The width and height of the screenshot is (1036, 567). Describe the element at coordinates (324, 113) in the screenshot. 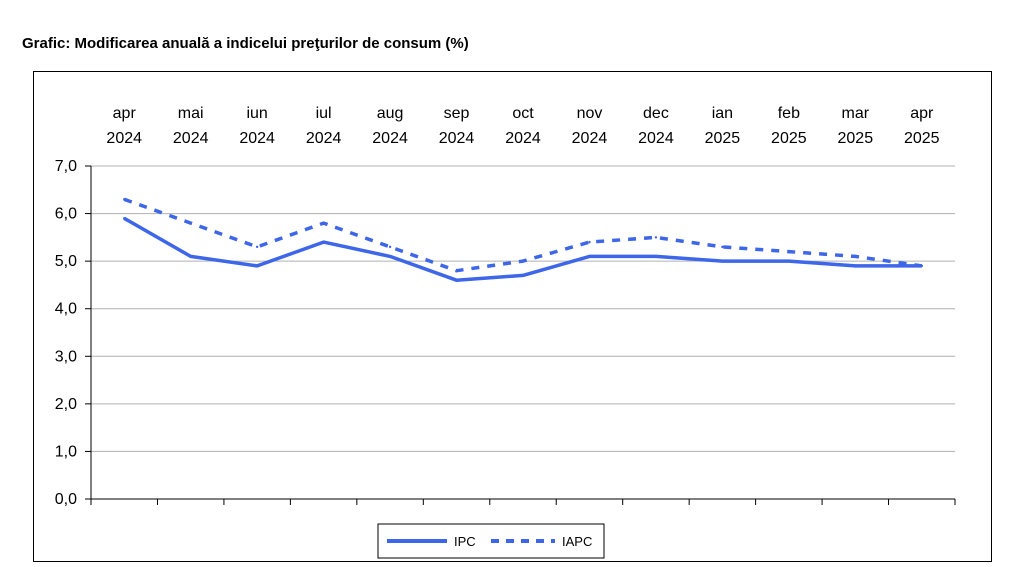

I see `x-tick-label-month: iul` at that location.